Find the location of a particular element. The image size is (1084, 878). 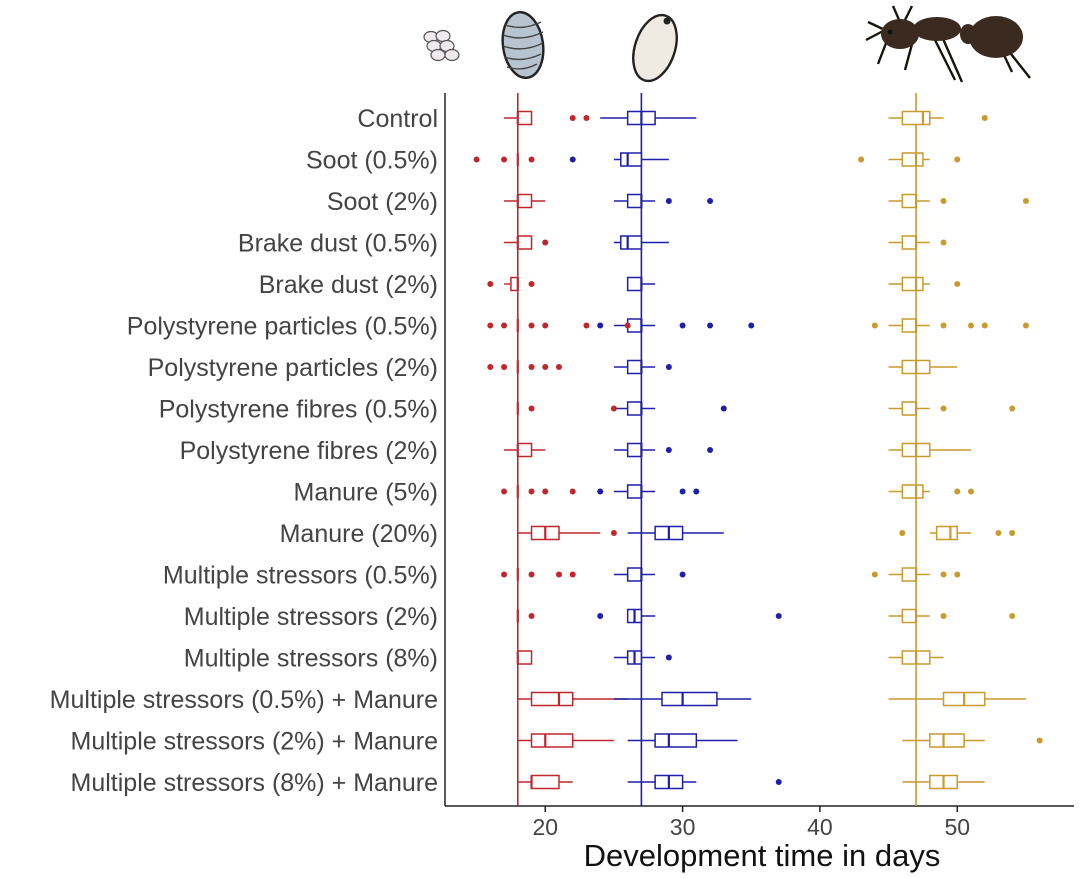

category-label-polystyrene-particles-0-5: Polystyrene particles (0.5%) is located at coordinates (282, 327).